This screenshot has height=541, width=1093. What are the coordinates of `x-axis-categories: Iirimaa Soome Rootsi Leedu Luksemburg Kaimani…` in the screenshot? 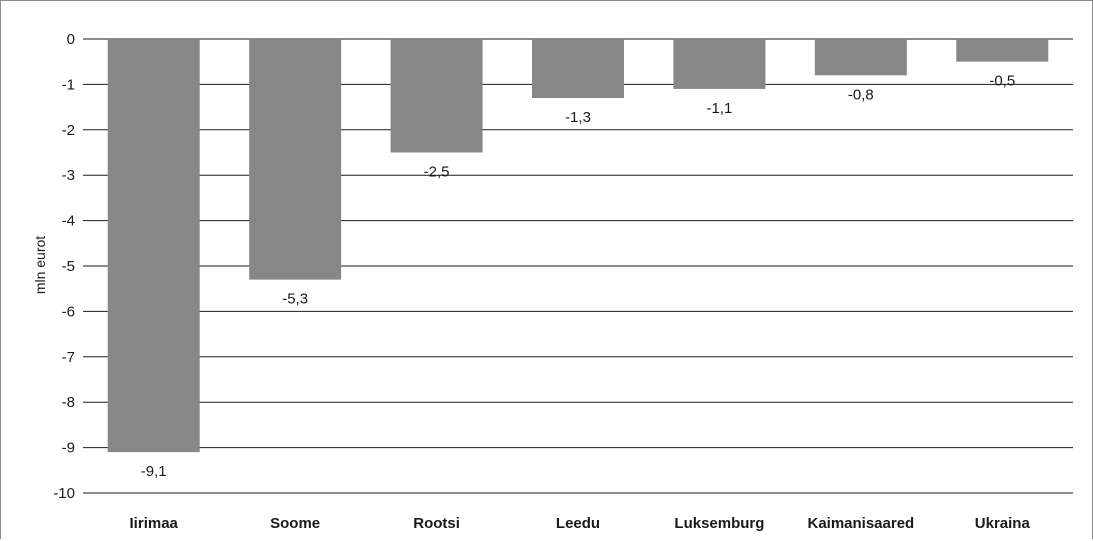 It's located at (580, 523).